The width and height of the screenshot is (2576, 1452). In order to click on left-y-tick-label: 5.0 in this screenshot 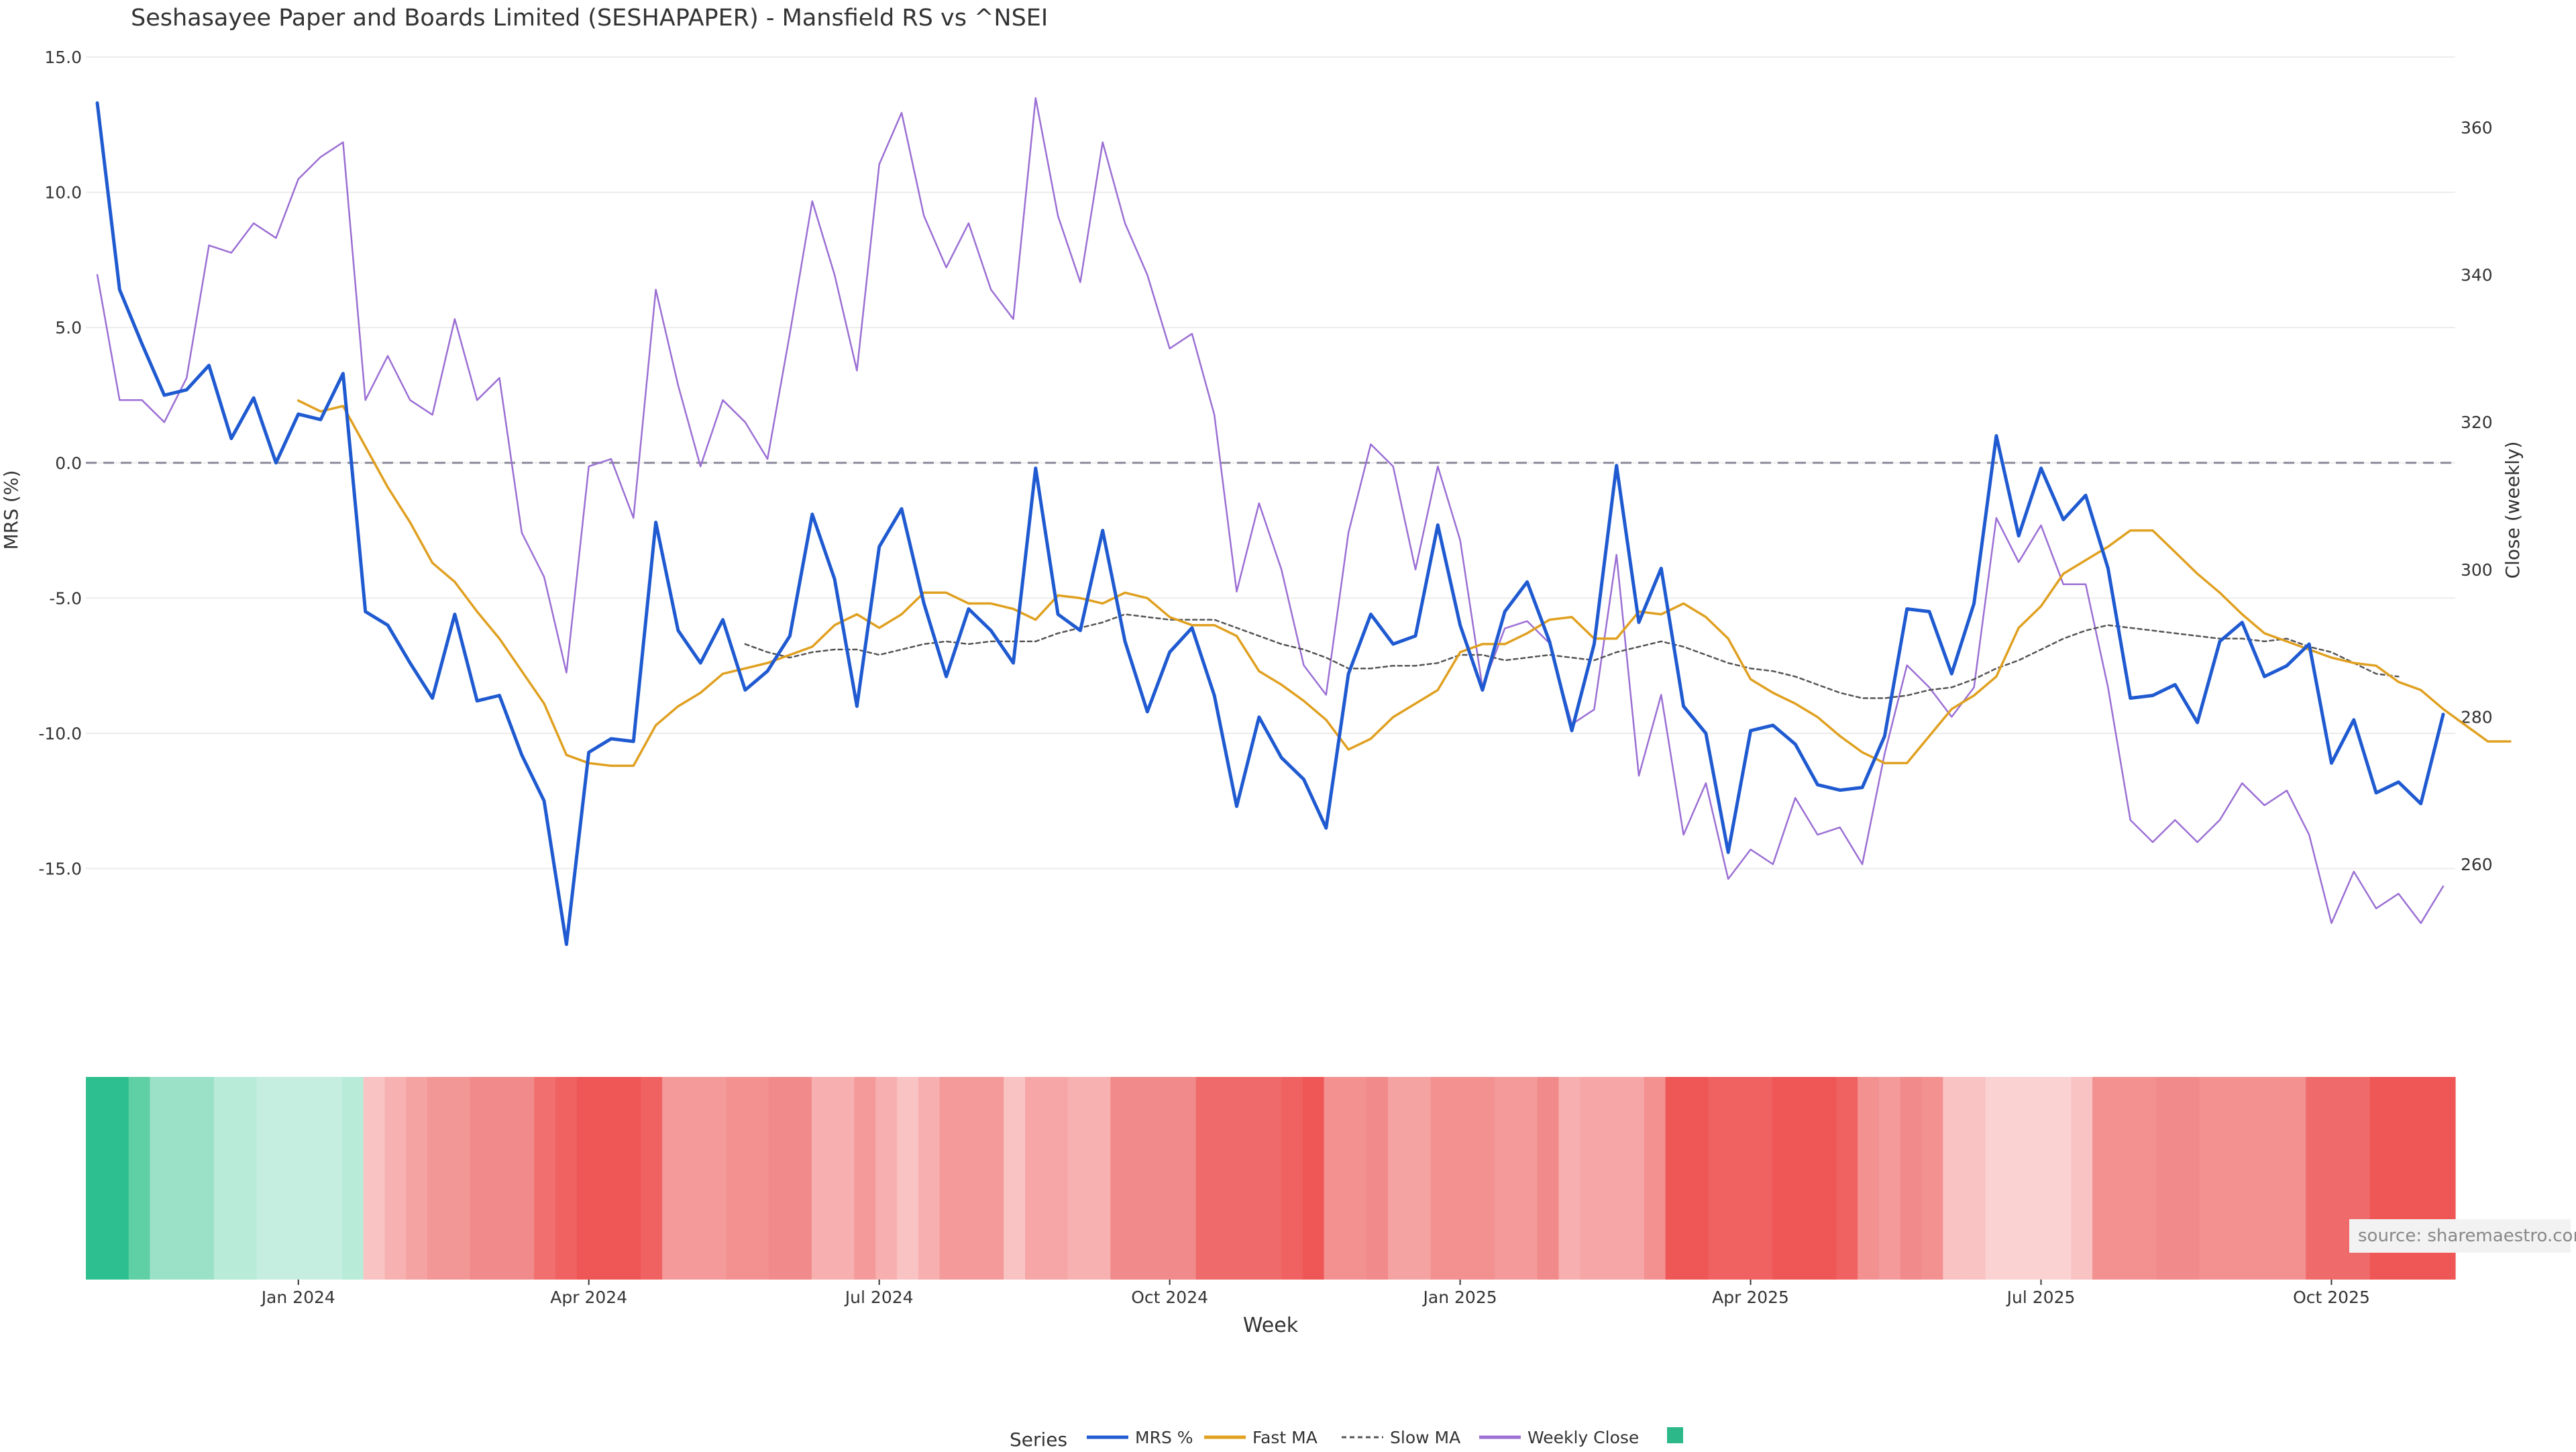, I will do `click(68, 328)`.